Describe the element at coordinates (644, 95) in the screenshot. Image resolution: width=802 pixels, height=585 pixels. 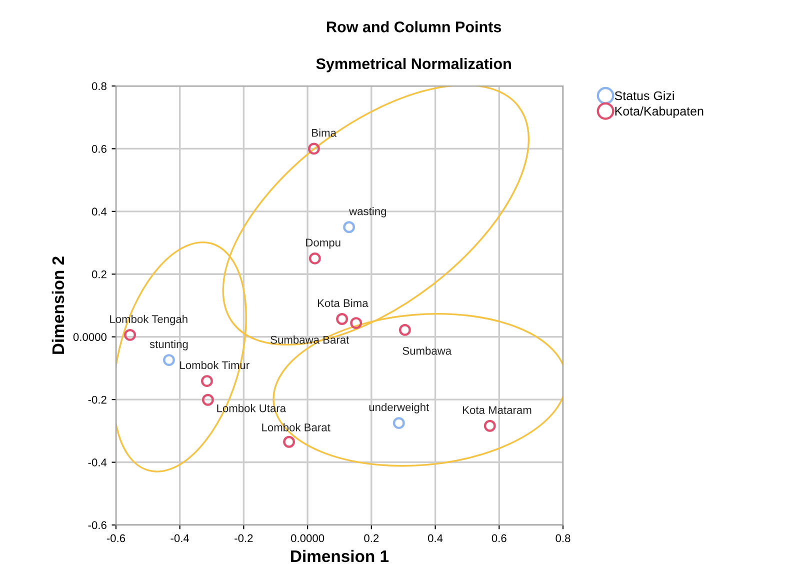
I see `legend-label: Status Gizi` at that location.